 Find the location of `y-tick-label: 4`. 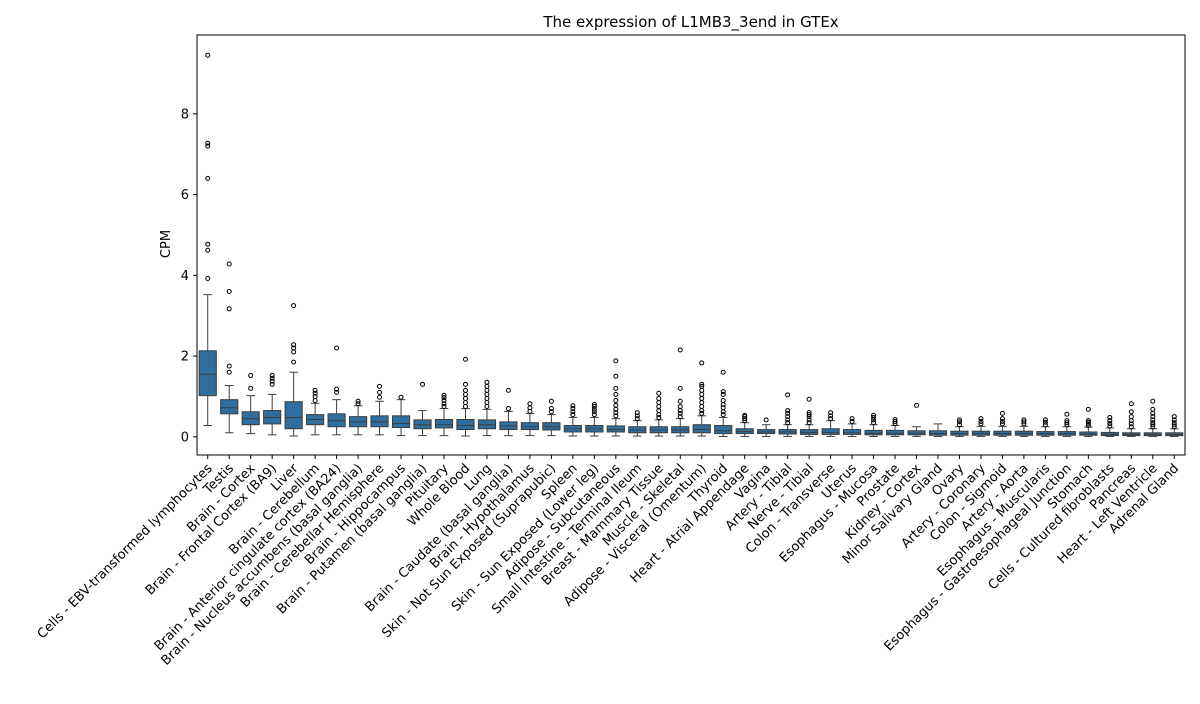

y-tick-label: 4 is located at coordinates (185, 276).